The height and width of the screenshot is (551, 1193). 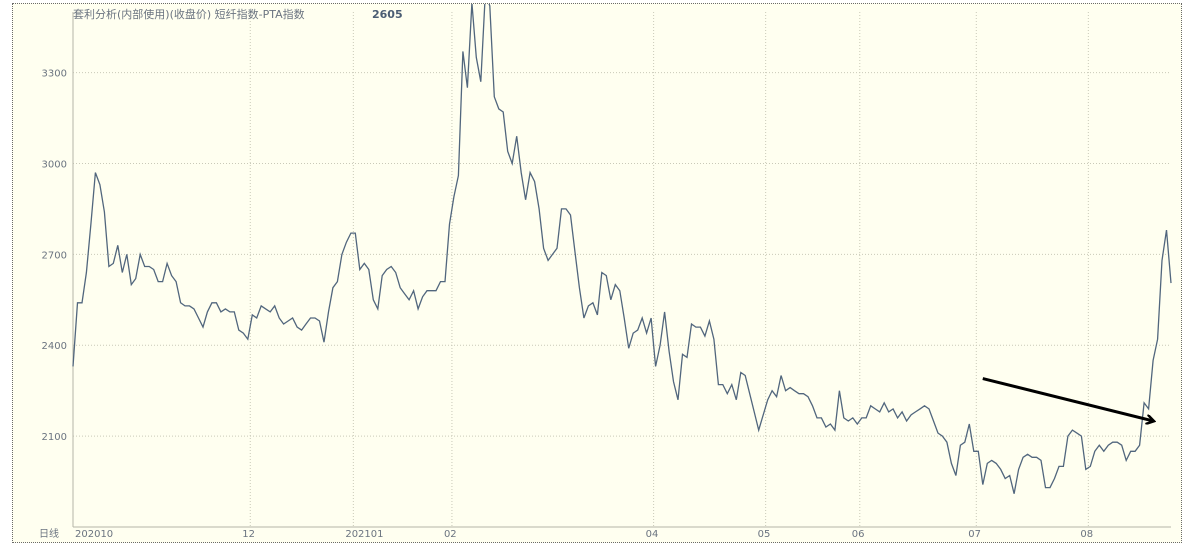 I want to click on x-tick-label: 08, so click(x=1086, y=534).